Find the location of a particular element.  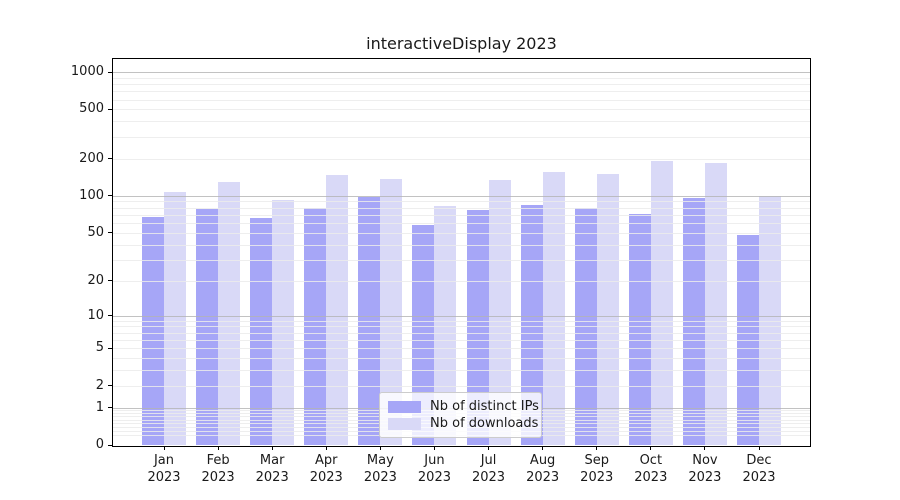

x-tick-label-jul: Jul 2023 is located at coordinates (488, 469).